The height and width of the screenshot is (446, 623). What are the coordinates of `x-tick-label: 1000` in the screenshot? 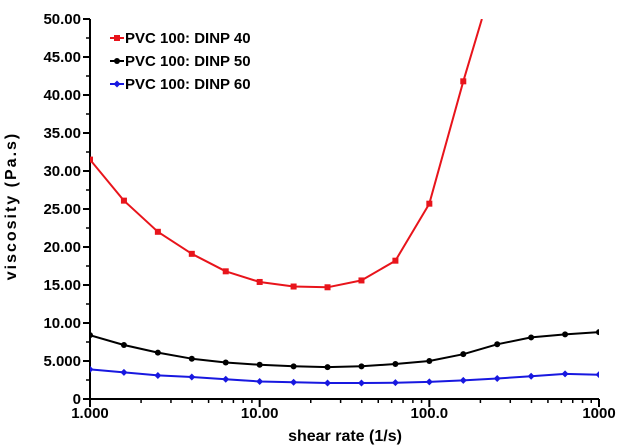 It's located at (598, 413).